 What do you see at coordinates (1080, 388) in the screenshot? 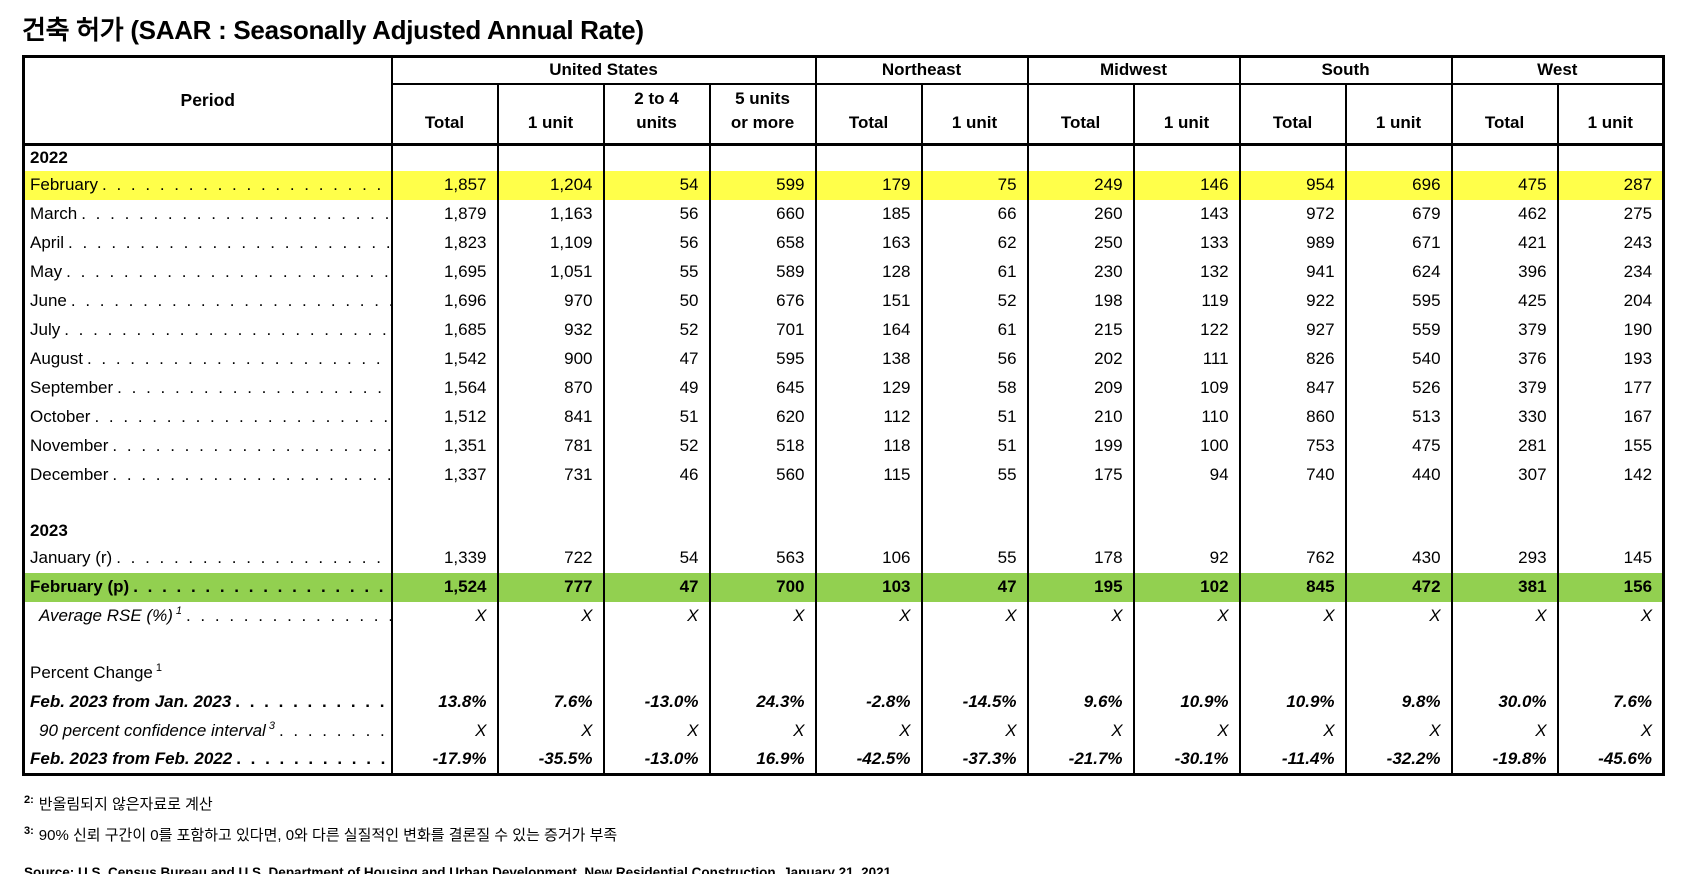
I see `value-cell: 209` at bounding box center [1080, 388].